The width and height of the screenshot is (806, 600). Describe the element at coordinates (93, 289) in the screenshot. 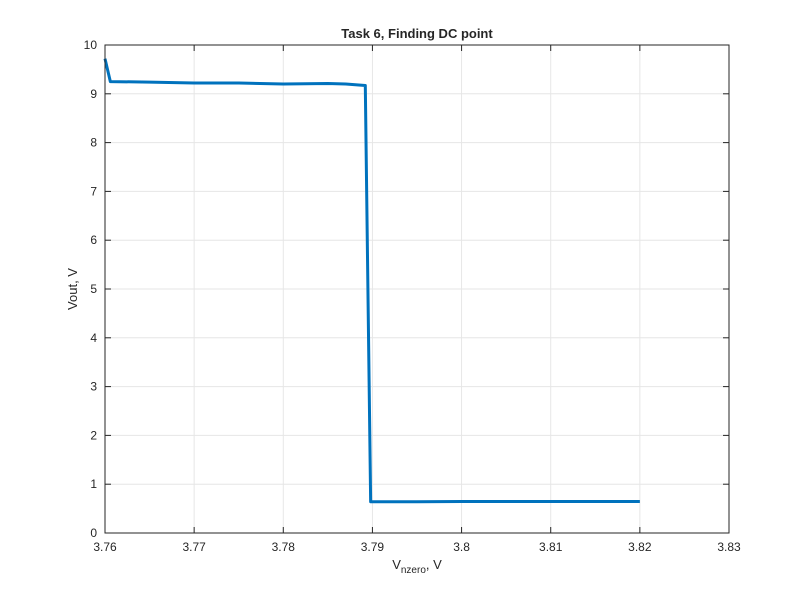

I see `y-tick-label: 5` at that location.